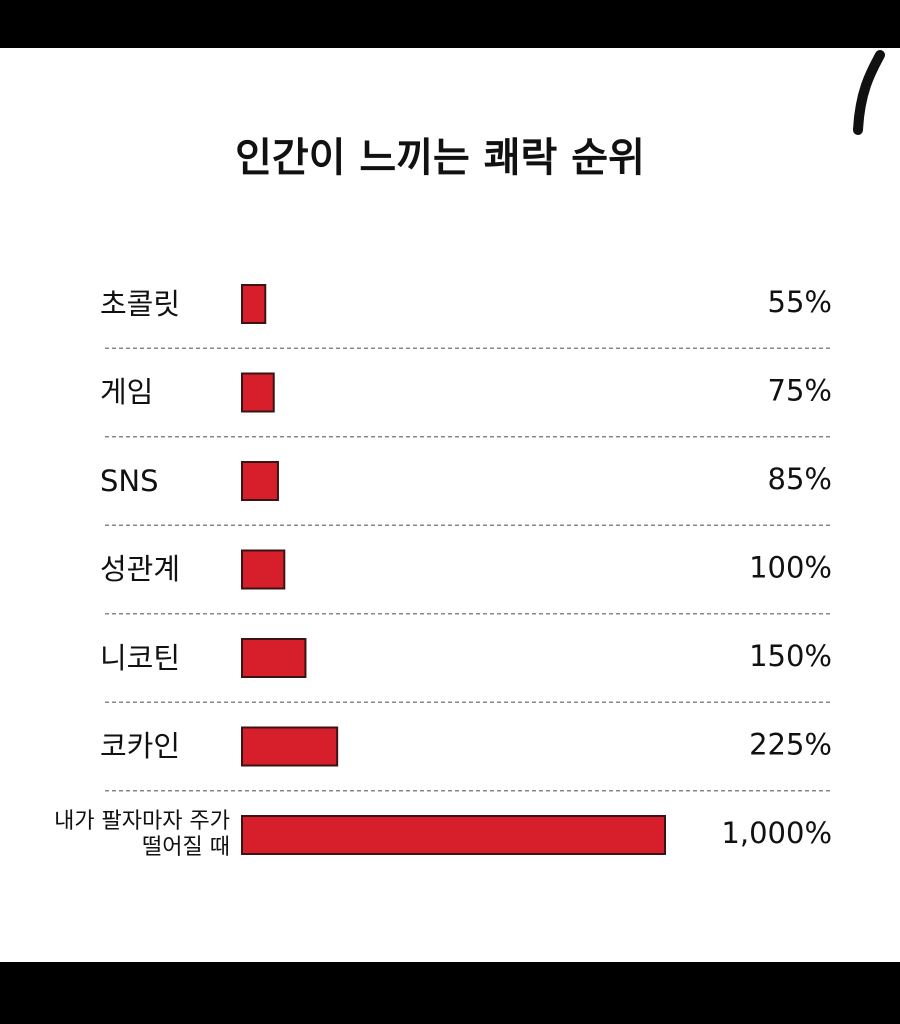 This screenshot has width=900, height=1024. I want to click on value-label: 225%, so click(790, 745).